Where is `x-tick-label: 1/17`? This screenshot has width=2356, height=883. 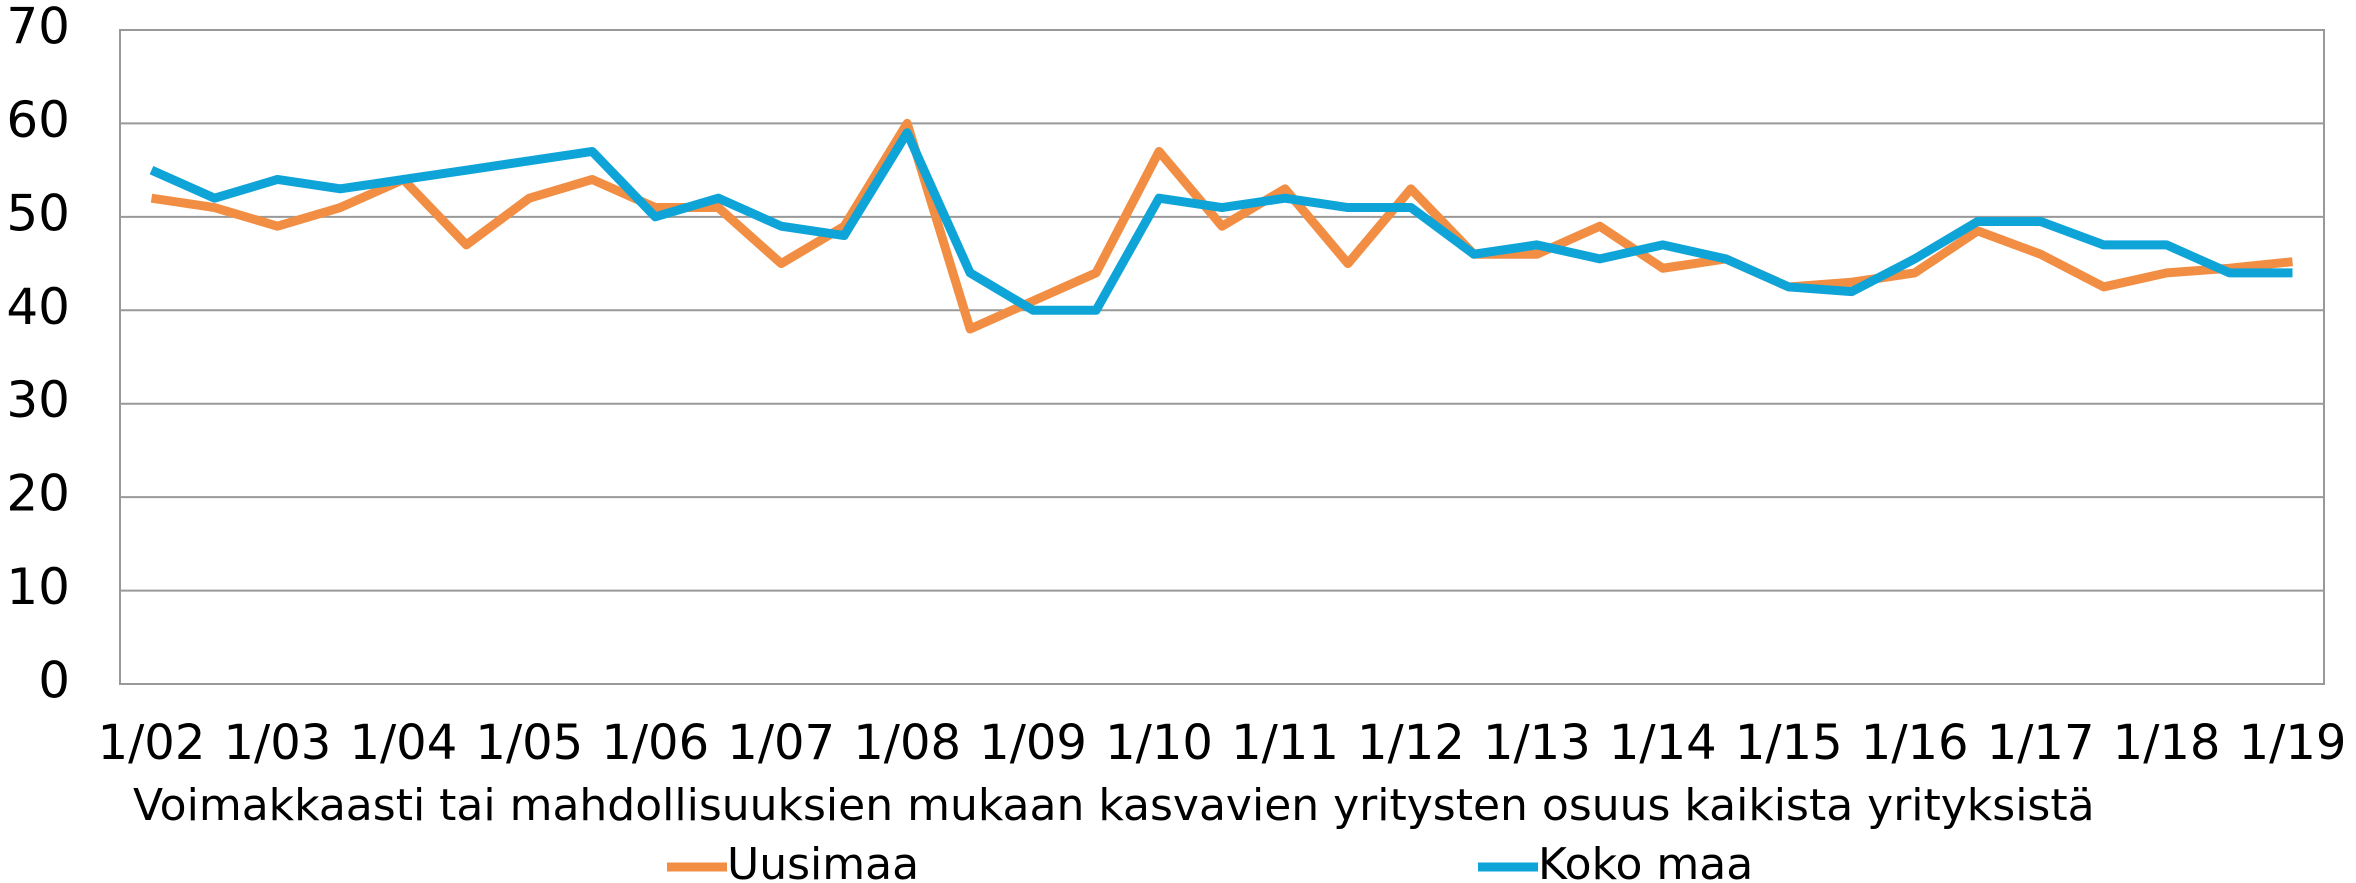
x-tick-label: 1/17 is located at coordinates (2041, 743).